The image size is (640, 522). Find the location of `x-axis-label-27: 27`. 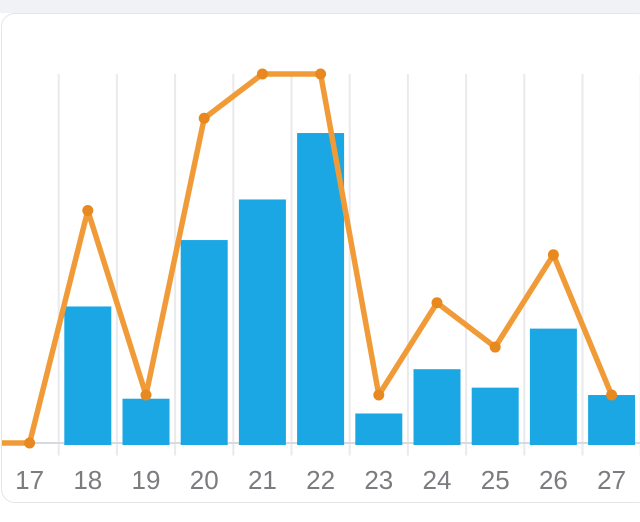

x-axis-label-27: 27 is located at coordinates (611, 480).